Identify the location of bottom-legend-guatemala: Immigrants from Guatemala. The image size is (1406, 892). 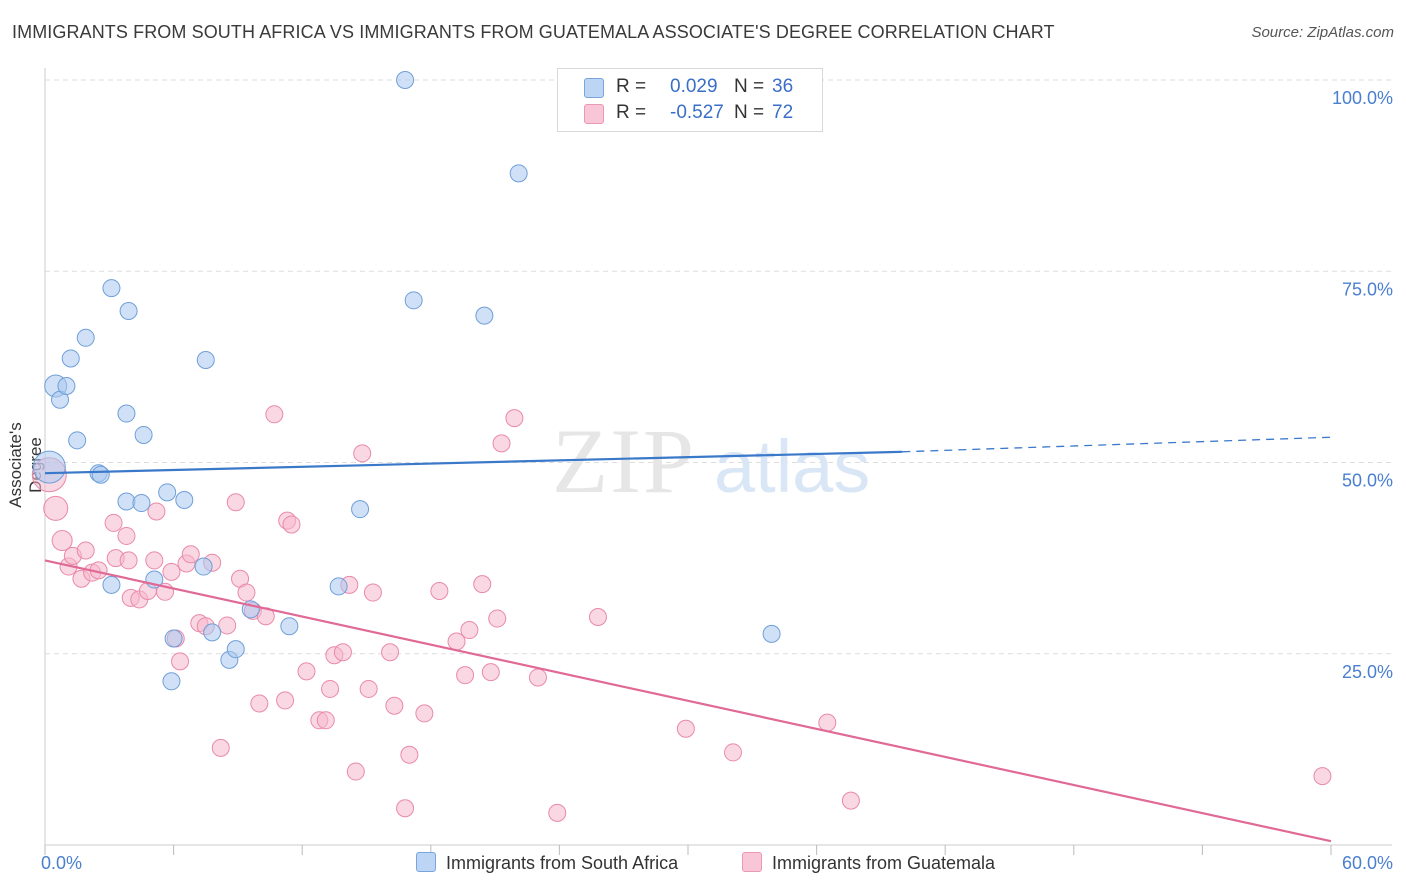
(868, 863).